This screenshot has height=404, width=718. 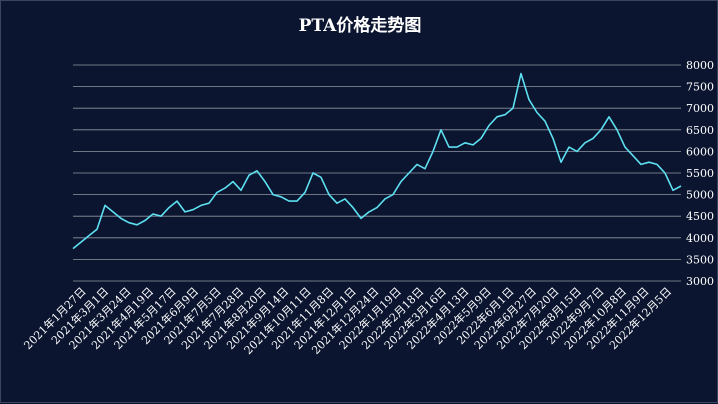 I want to click on y-tick-label: 6000, so click(x=700, y=151).